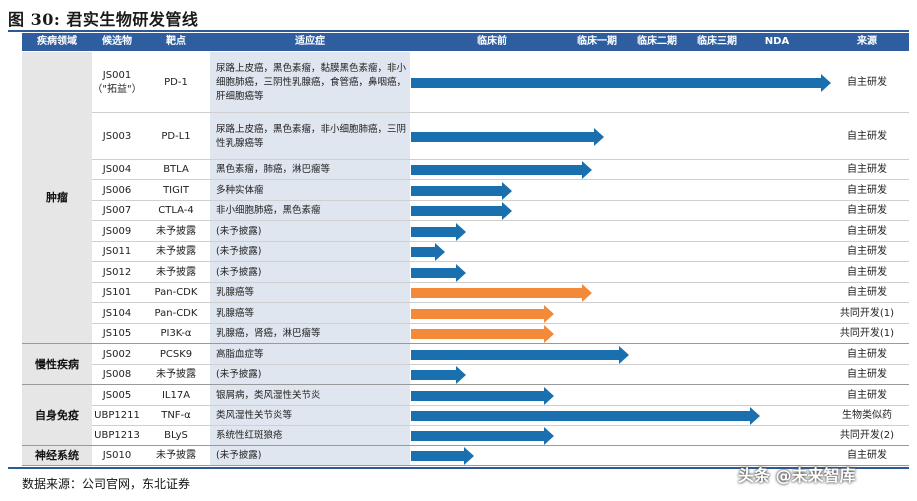 This screenshot has width=917, height=501. What do you see at coordinates (57, 41) in the screenshot?
I see `header-disease: 疾病领域` at bounding box center [57, 41].